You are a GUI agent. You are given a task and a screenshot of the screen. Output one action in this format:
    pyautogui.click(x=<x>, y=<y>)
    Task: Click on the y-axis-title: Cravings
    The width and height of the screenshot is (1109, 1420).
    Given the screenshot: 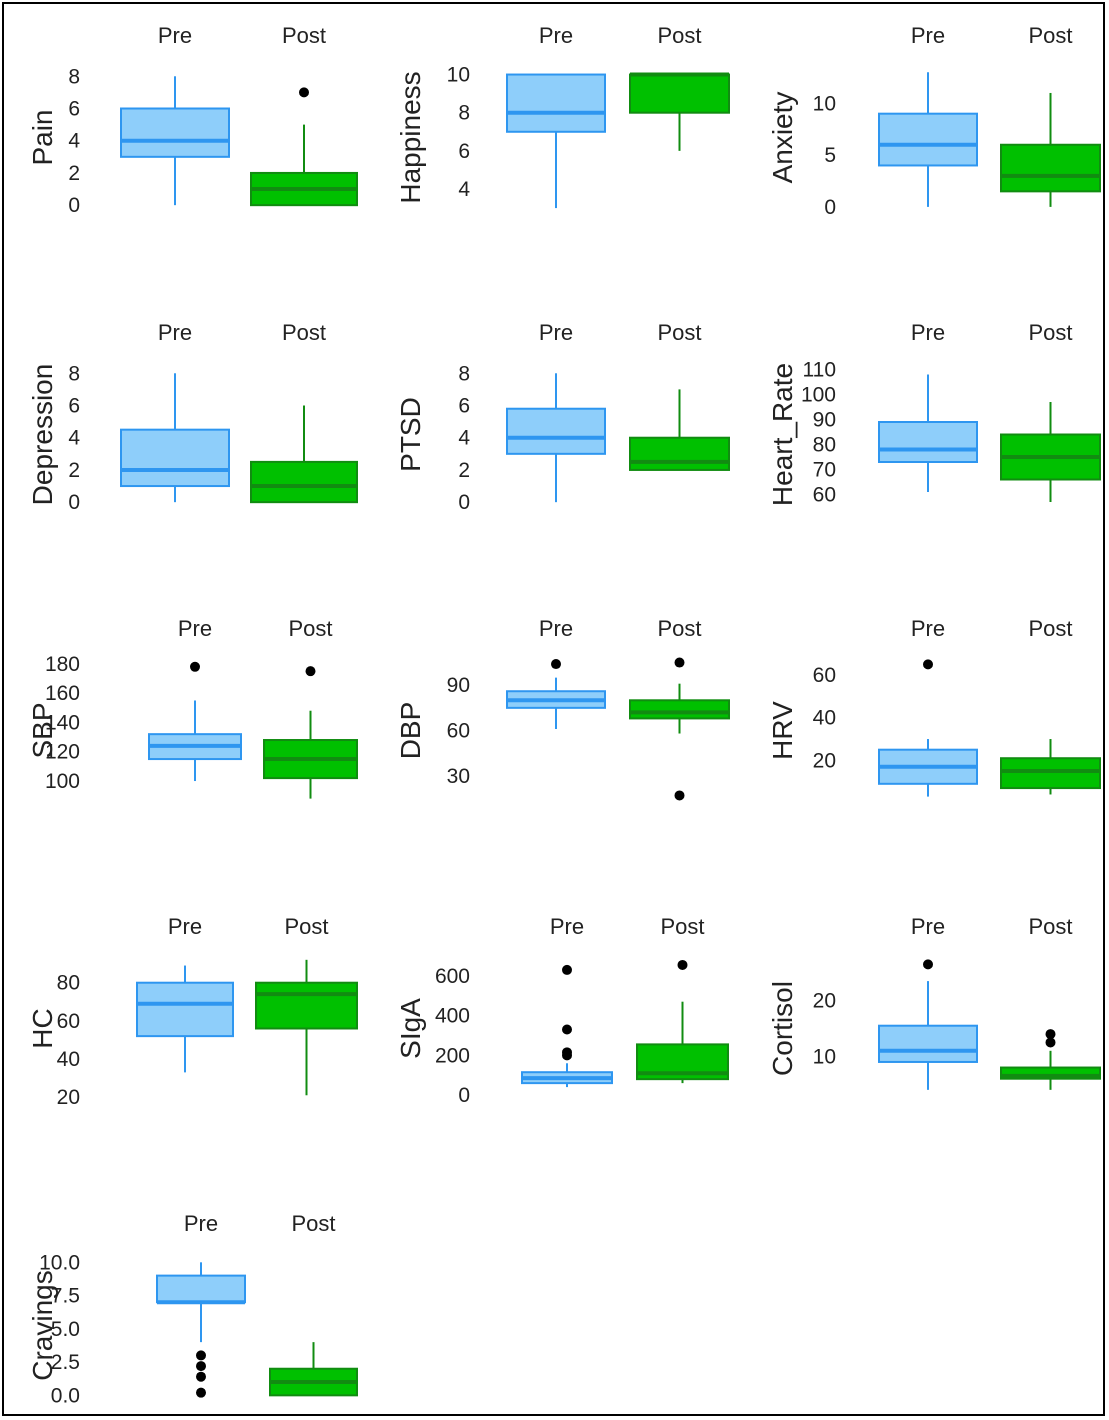 What is the action you would take?
    pyautogui.click(x=42, y=1325)
    